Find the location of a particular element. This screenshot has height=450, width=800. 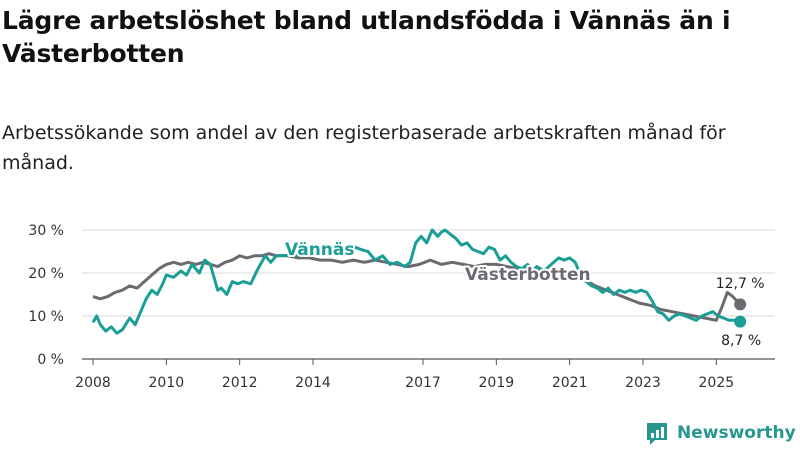

x-tick-label: 2014 is located at coordinates (313, 383).